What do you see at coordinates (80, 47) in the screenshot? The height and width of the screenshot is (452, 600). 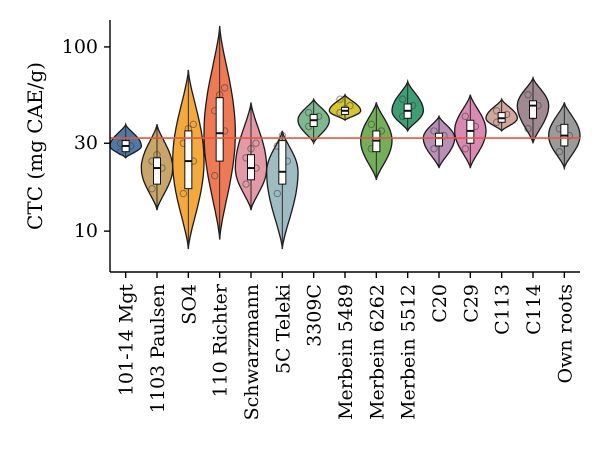 I see `y-tick-label: 100` at bounding box center [80, 47].